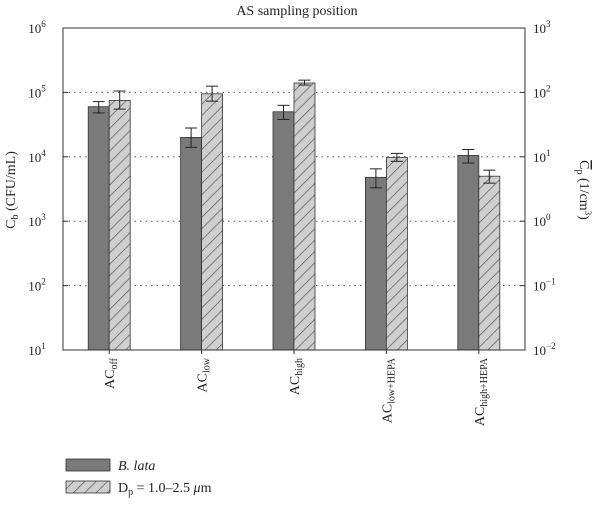 This screenshot has height=507, width=600. Describe the element at coordinates (37, 220) in the screenshot. I see `left-tick-label: 10³` at that location.